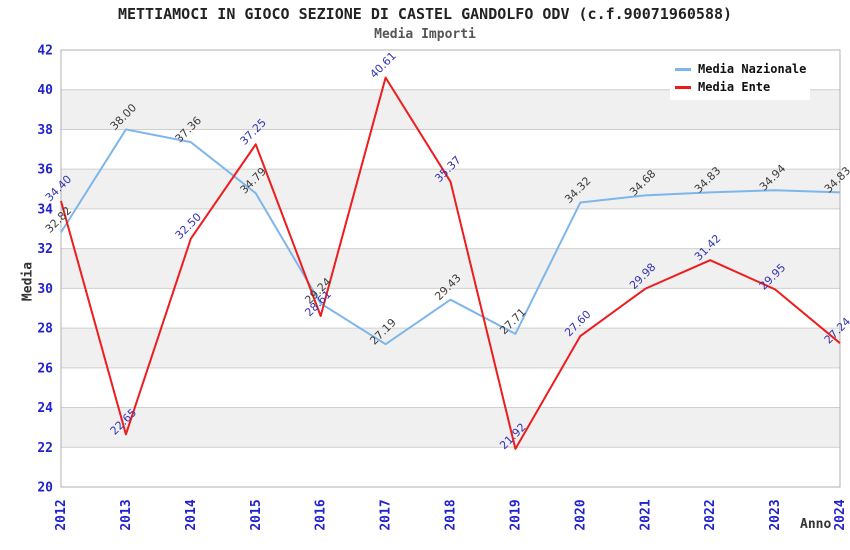  I want to click on y-tick-label: 40, so click(45, 90).